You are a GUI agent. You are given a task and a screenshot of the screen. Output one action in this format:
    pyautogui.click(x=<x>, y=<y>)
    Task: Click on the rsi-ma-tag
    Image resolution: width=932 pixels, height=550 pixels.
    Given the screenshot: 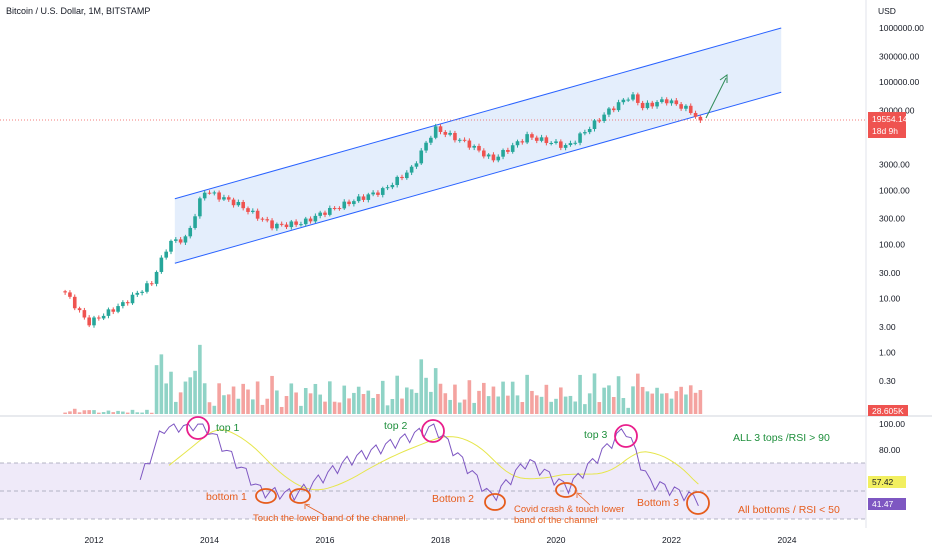 What is the action you would take?
    pyautogui.click(x=887, y=482)
    